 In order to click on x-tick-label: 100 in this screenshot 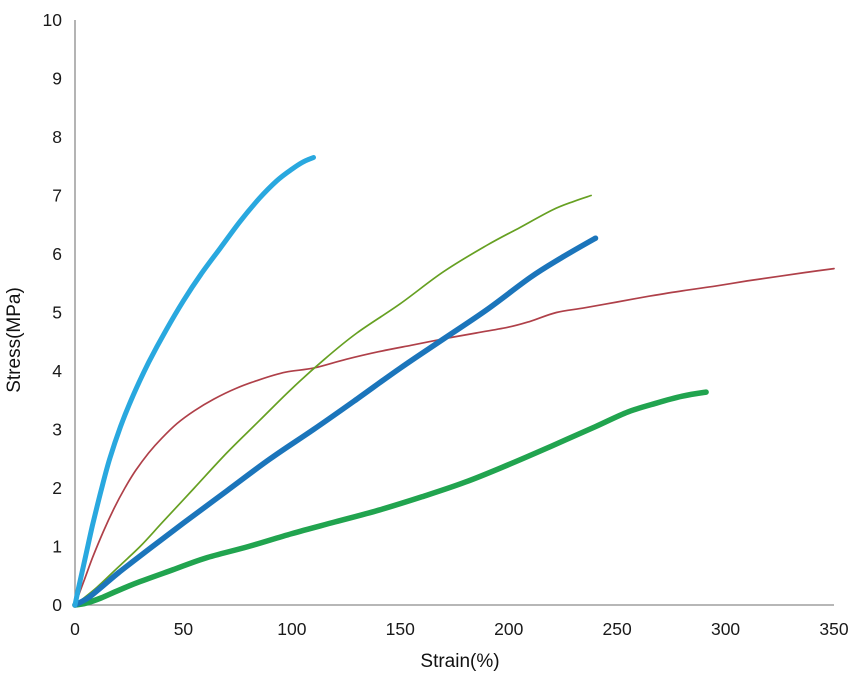, I will do `click(291, 629)`.